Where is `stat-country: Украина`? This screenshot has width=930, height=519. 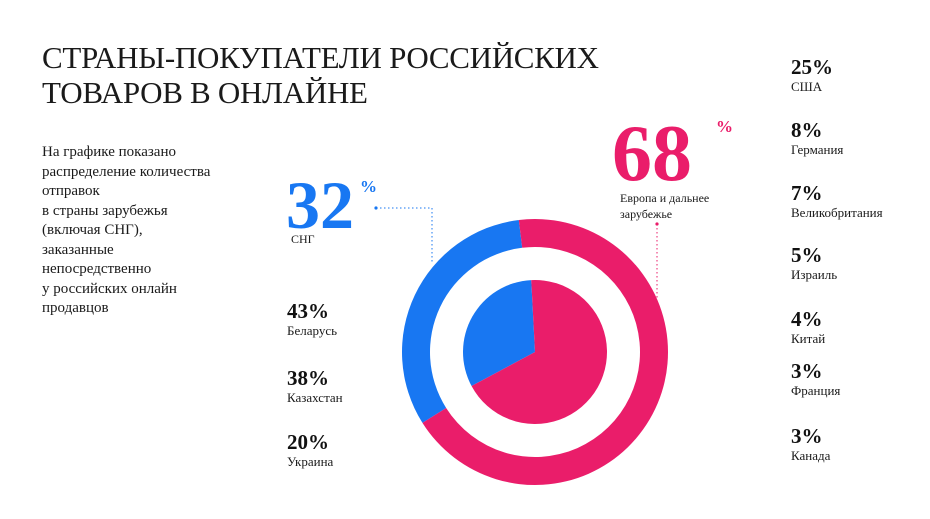 stat-country: Украина is located at coordinates (310, 461).